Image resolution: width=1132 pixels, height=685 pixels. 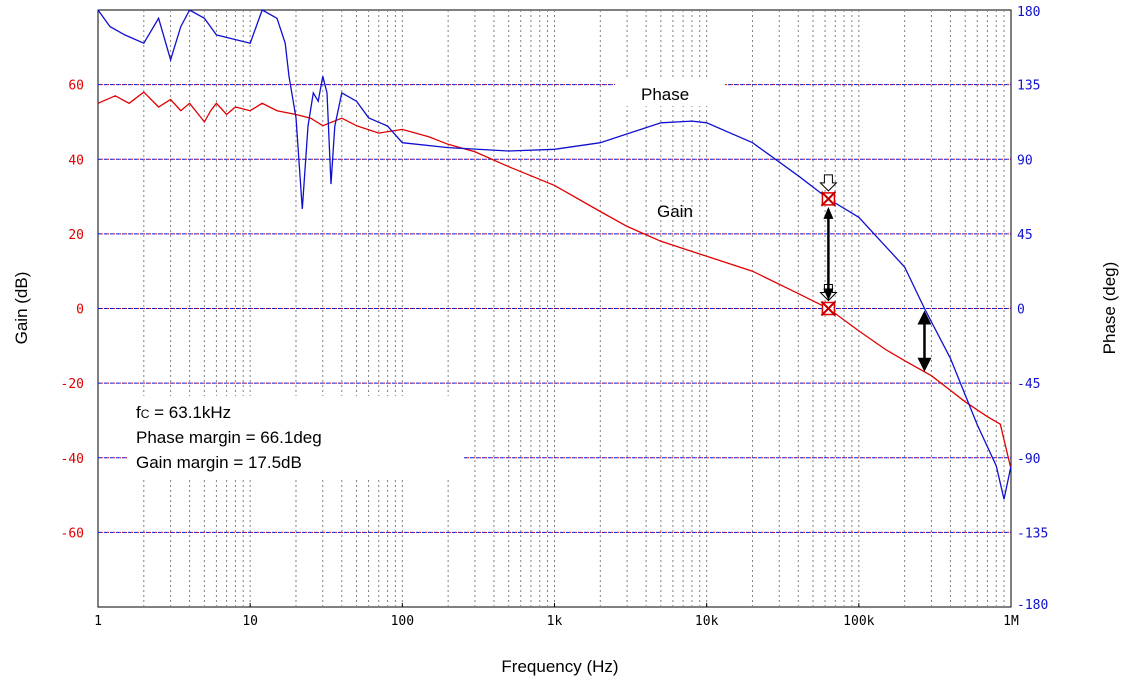 I want to click on x-tick-label: 100, so click(x=402, y=621).